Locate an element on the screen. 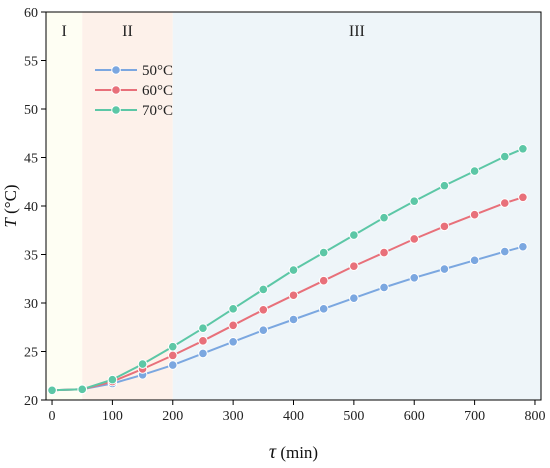  y-tick-label: 40 is located at coordinates (31, 207).